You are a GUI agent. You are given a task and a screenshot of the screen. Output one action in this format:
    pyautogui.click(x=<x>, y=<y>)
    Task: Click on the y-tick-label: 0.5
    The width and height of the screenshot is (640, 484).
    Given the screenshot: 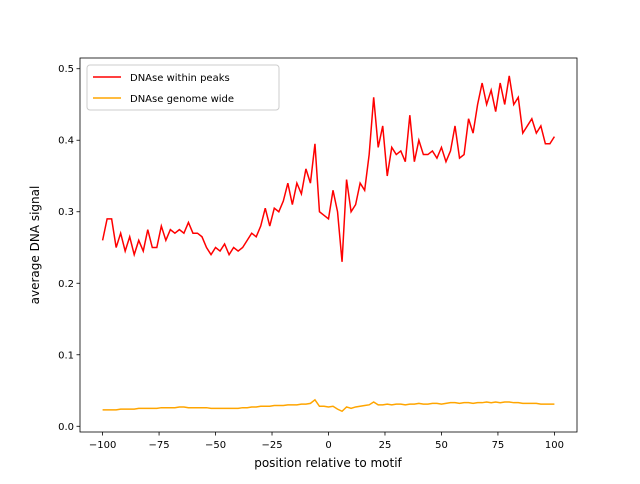 What is the action you would take?
    pyautogui.click(x=66, y=69)
    